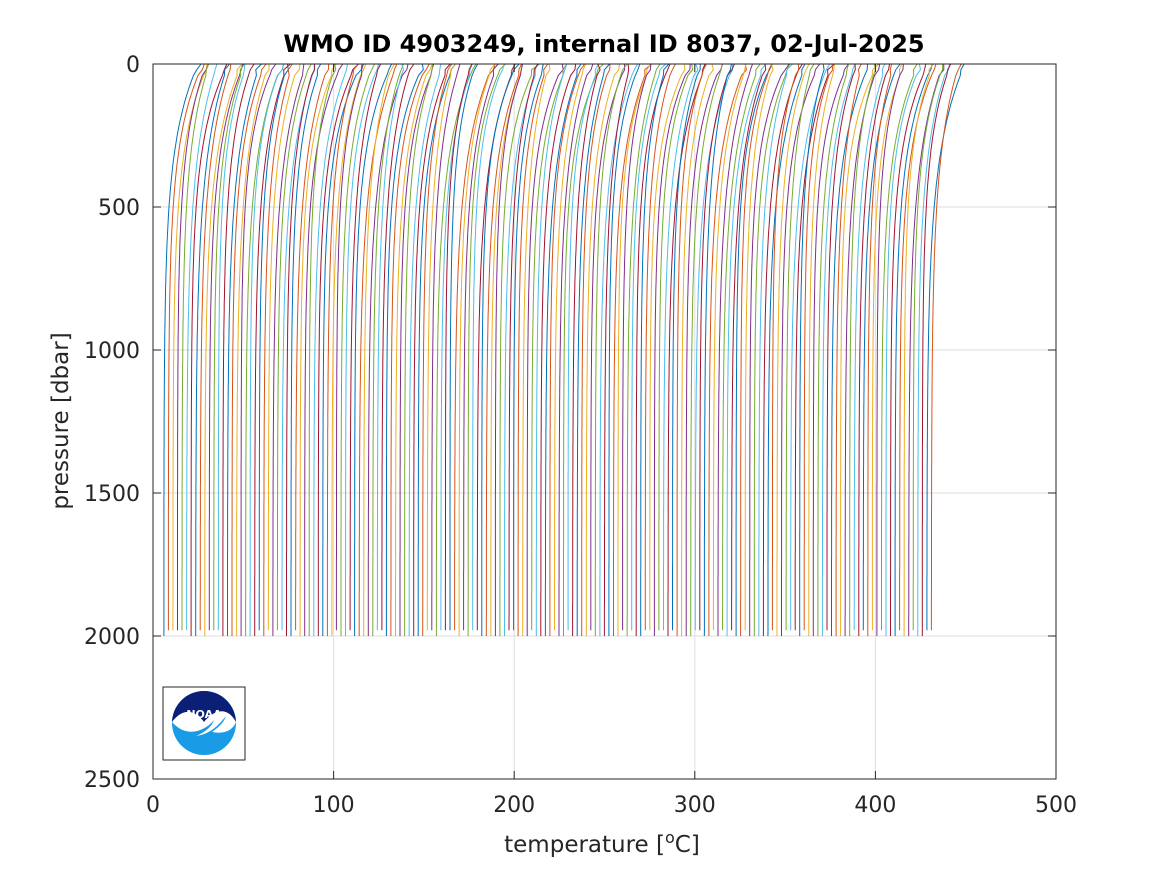 Image resolution: width=1167 pixels, height=875 pixels. I want to click on x-axis-label: temperature [oC], so click(602, 843).